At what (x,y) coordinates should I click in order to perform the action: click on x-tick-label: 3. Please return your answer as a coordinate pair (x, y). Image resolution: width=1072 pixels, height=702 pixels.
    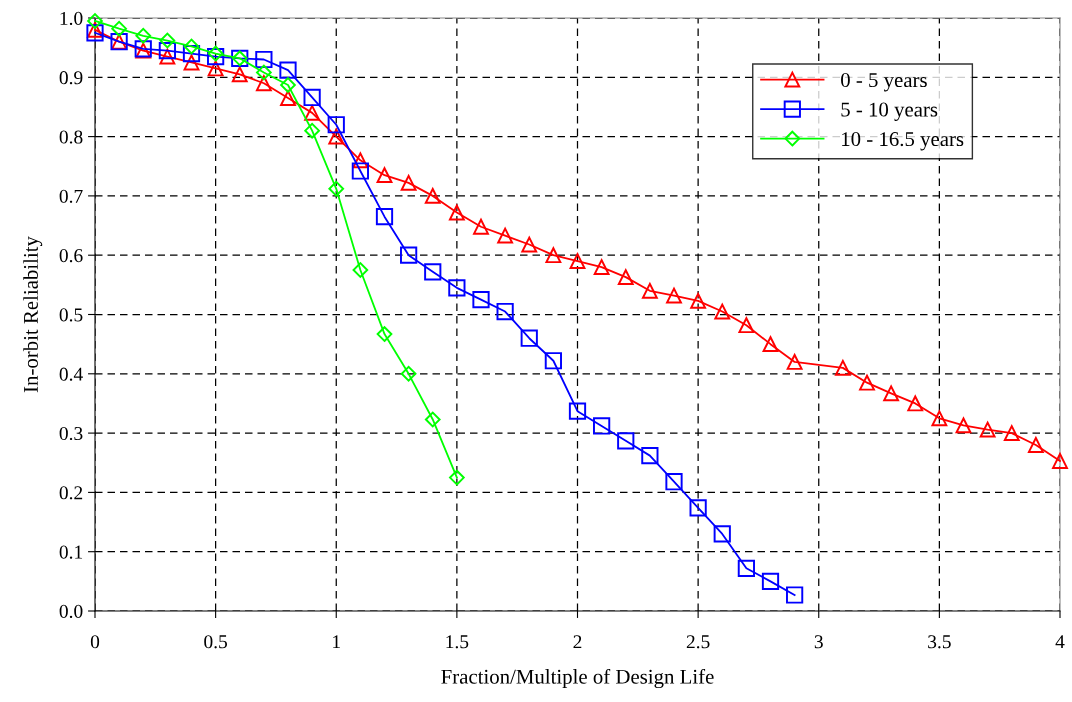
    Looking at the image, I should click on (818, 642).